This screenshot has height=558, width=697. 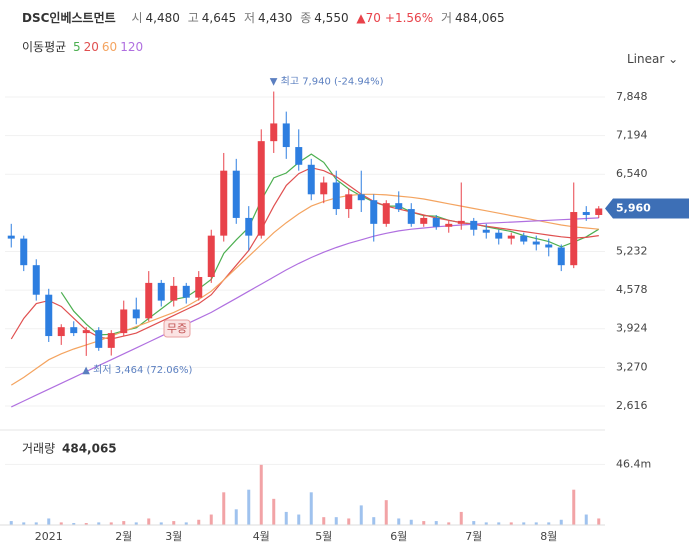 I want to click on y-tick-label: 3,270, so click(x=632, y=366).